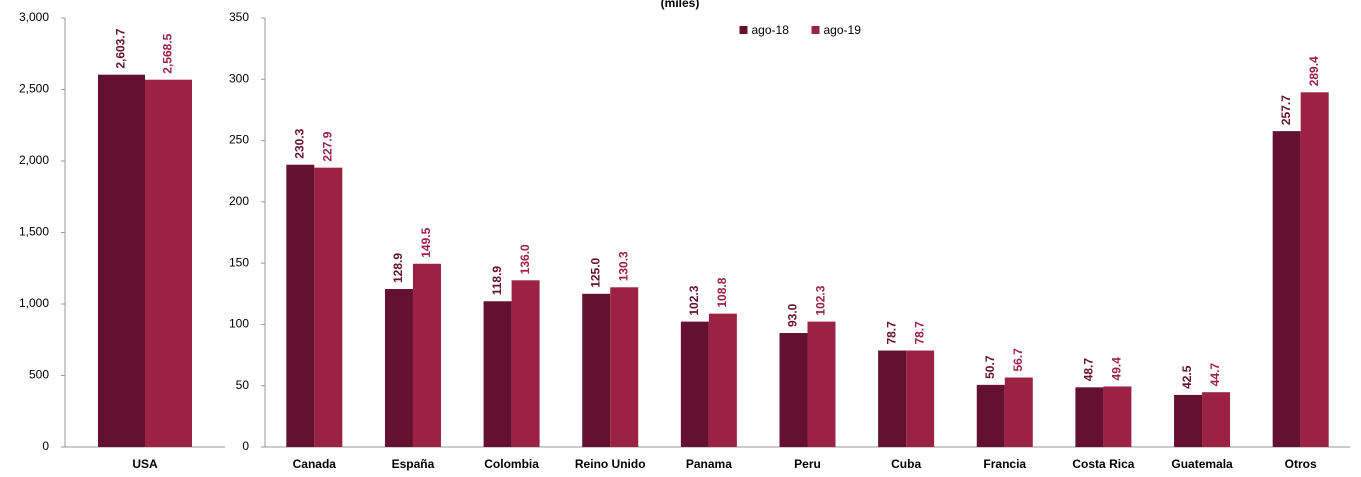 The width and height of the screenshot is (1361, 477). Describe the element at coordinates (413, 464) in the screenshot. I see `x-tick-label: España` at that location.